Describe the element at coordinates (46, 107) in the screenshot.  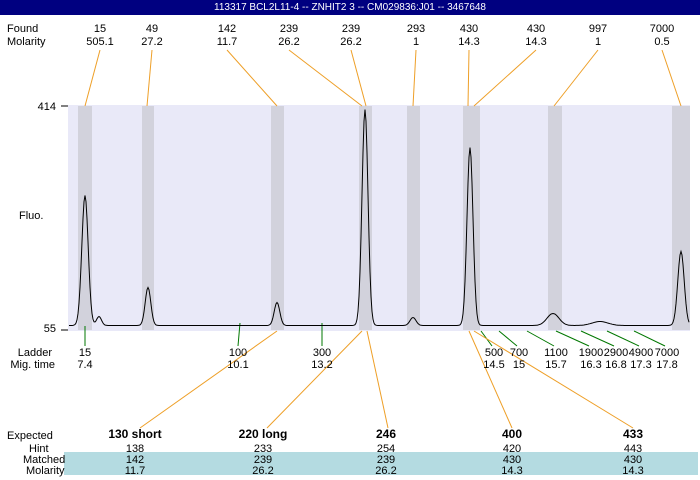
I see `y-axis-max-label: 414` at that location.